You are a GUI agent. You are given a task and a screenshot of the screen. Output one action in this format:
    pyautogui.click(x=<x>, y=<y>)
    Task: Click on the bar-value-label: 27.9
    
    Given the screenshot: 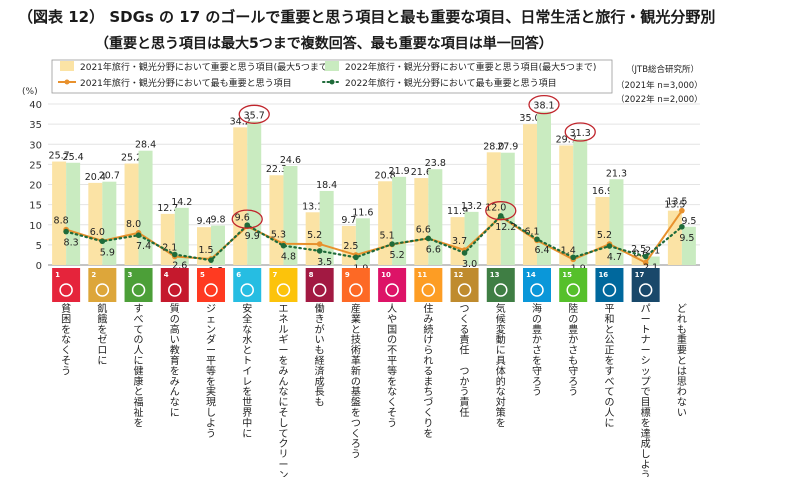 What is the action you would take?
    pyautogui.click(x=507, y=147)
    